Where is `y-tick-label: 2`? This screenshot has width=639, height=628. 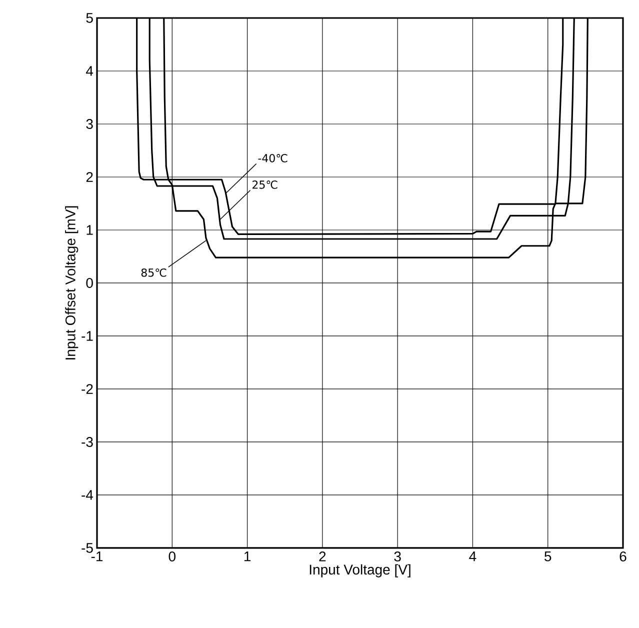 y-tick-label: 2 is located at coordinates (89, 177).